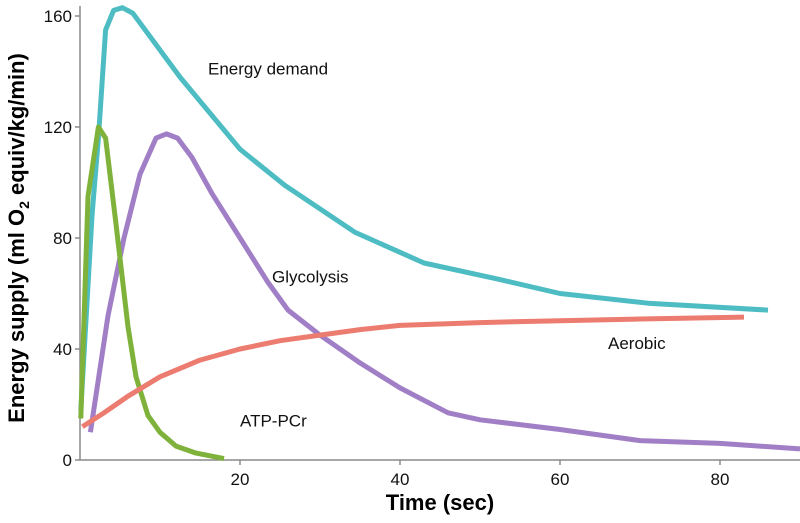 The width and height of the screenshot is (800, 523). What do you see at coordinates (268, 68) in the screenshot?
I see `series-label-energy-demand: Energy demand` at bounding box center [268, 68].